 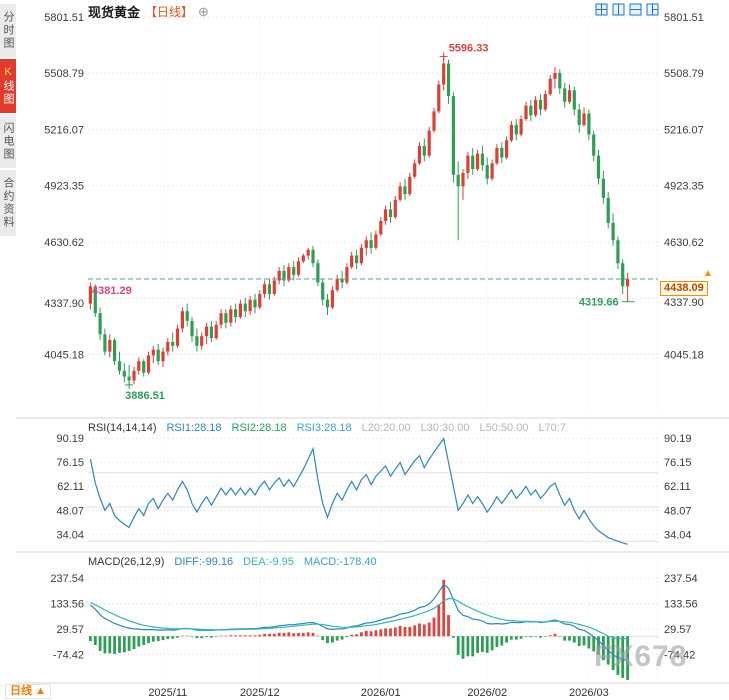 What do you see at coordinates (268, 562) in the screenshot?
I see `macd-legend-item: DEA:-9.95` at bounding box center [268, 562].